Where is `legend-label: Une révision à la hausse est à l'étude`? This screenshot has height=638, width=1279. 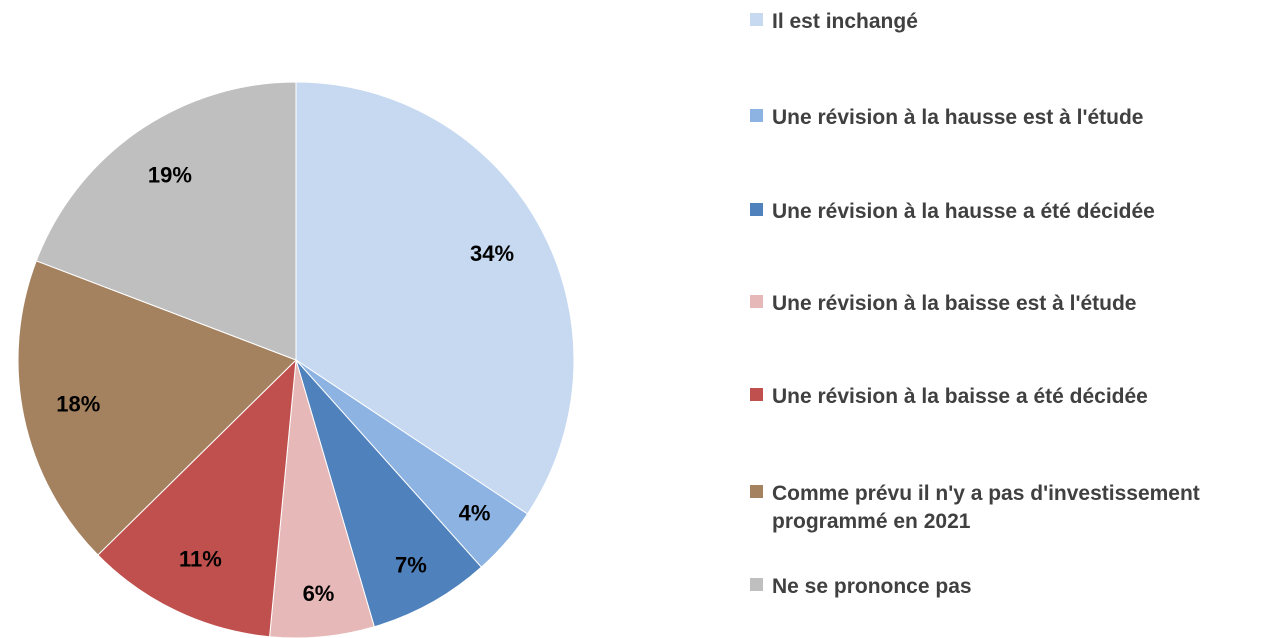
legend-label: Une révision à la hausse est à l'étude is located at coordinates (958, 117).